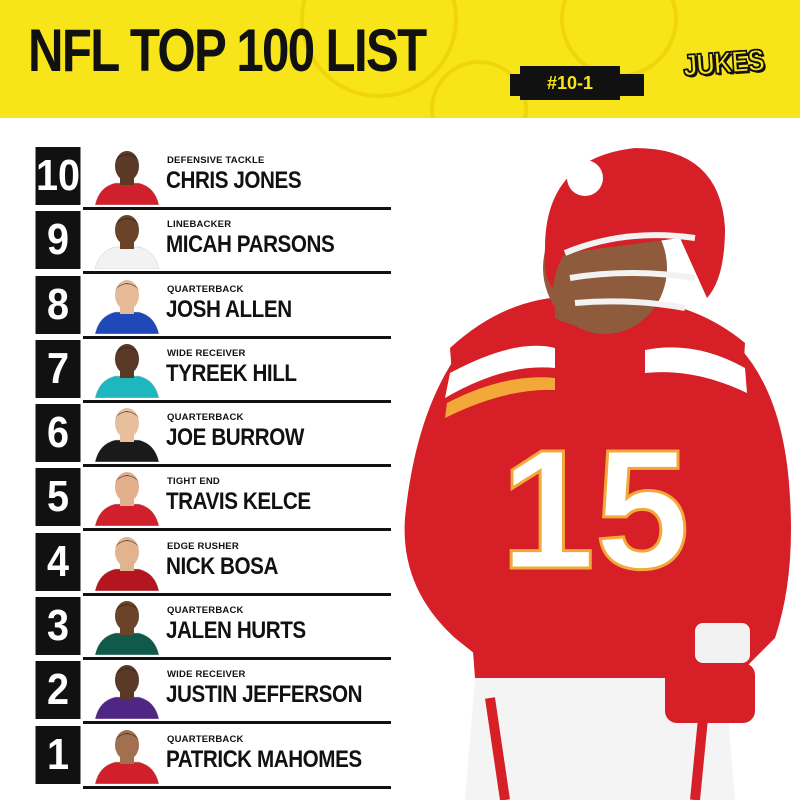 The height and width of the screenshot is (805, 800). Describe the element at coordinates (58, 754) in the screenshot. I see `rank-number: 1` at that location.